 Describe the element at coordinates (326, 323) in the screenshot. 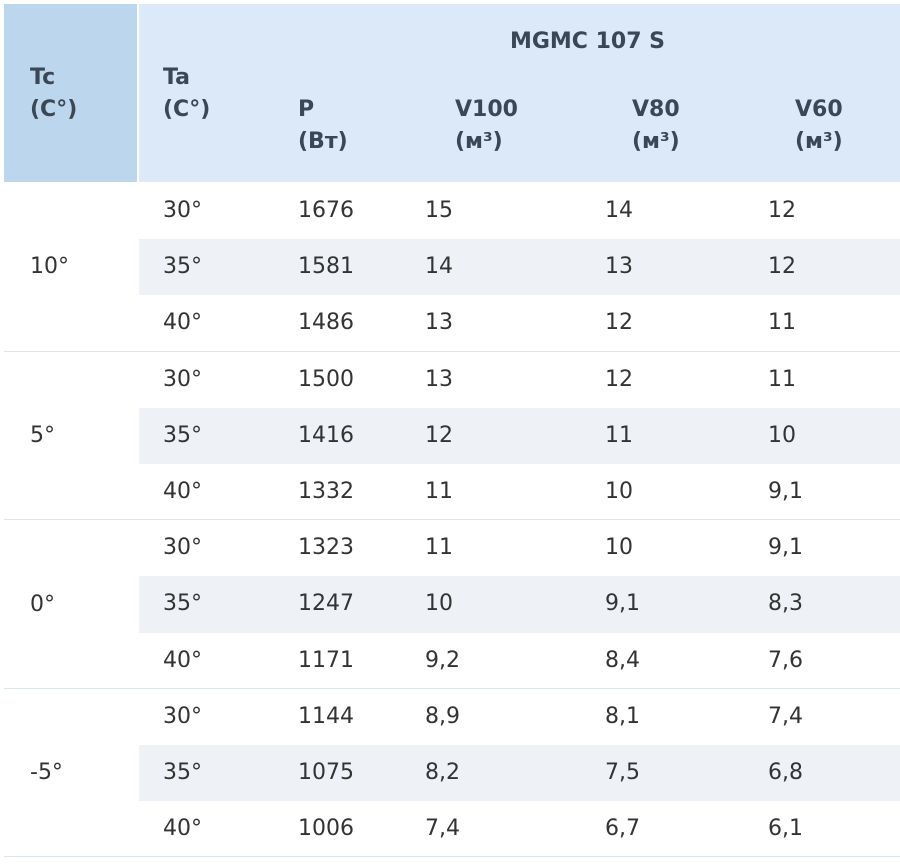

I see `cell: 1486` at that location.